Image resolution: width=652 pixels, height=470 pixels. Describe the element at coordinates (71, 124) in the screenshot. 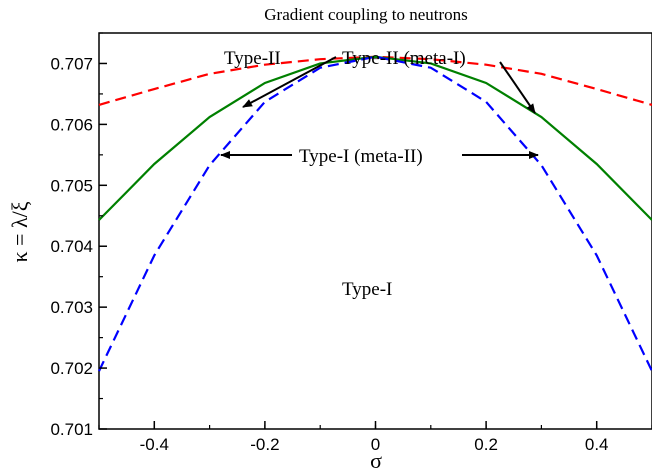

I see `y-tick-label: 0.706` at that location.